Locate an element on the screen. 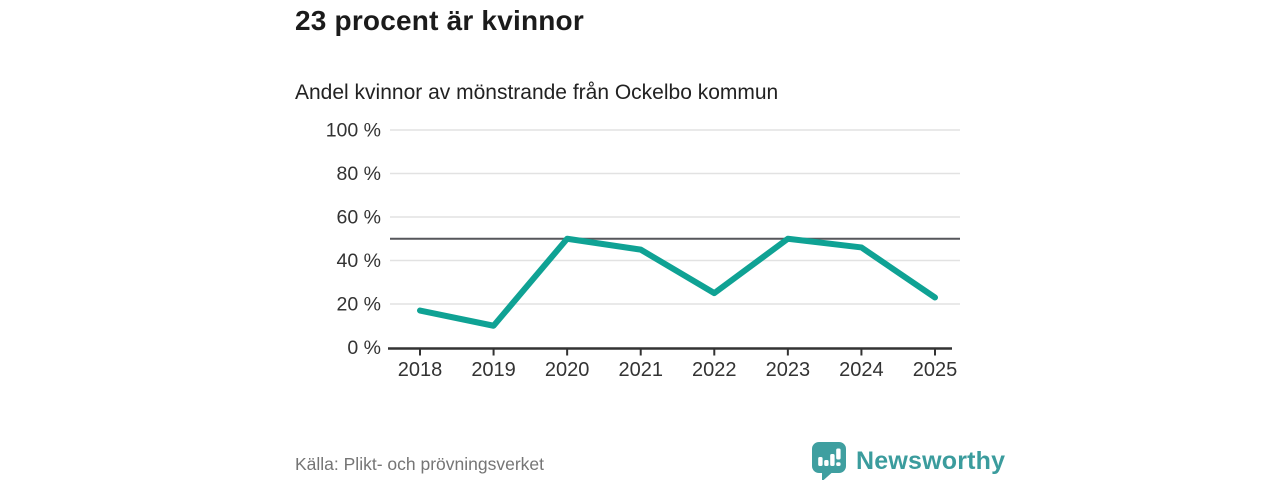 The width and height of the screenshot is (1280, 480). brand-logo: Newsworthy is located at coordinates (908, 460).